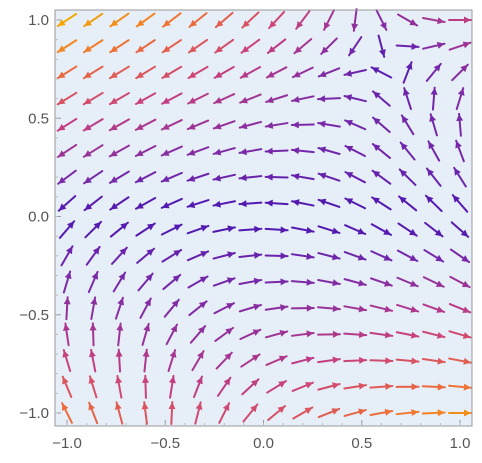 The width and height of the screenshot is (482, 463). What do you see at coordinates (38, 118) in the screenshot?
I see `y-tick-label: 0.5` at bounding box center [38, 118].